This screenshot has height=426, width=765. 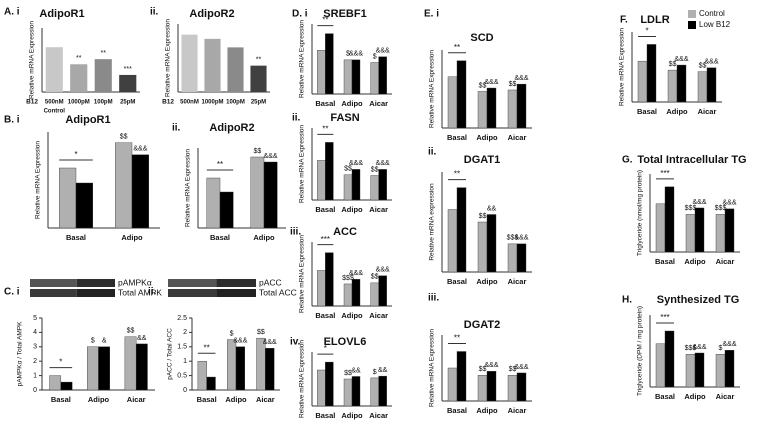 I want to click on panel-label: A. i, so click(x=12, y=12).